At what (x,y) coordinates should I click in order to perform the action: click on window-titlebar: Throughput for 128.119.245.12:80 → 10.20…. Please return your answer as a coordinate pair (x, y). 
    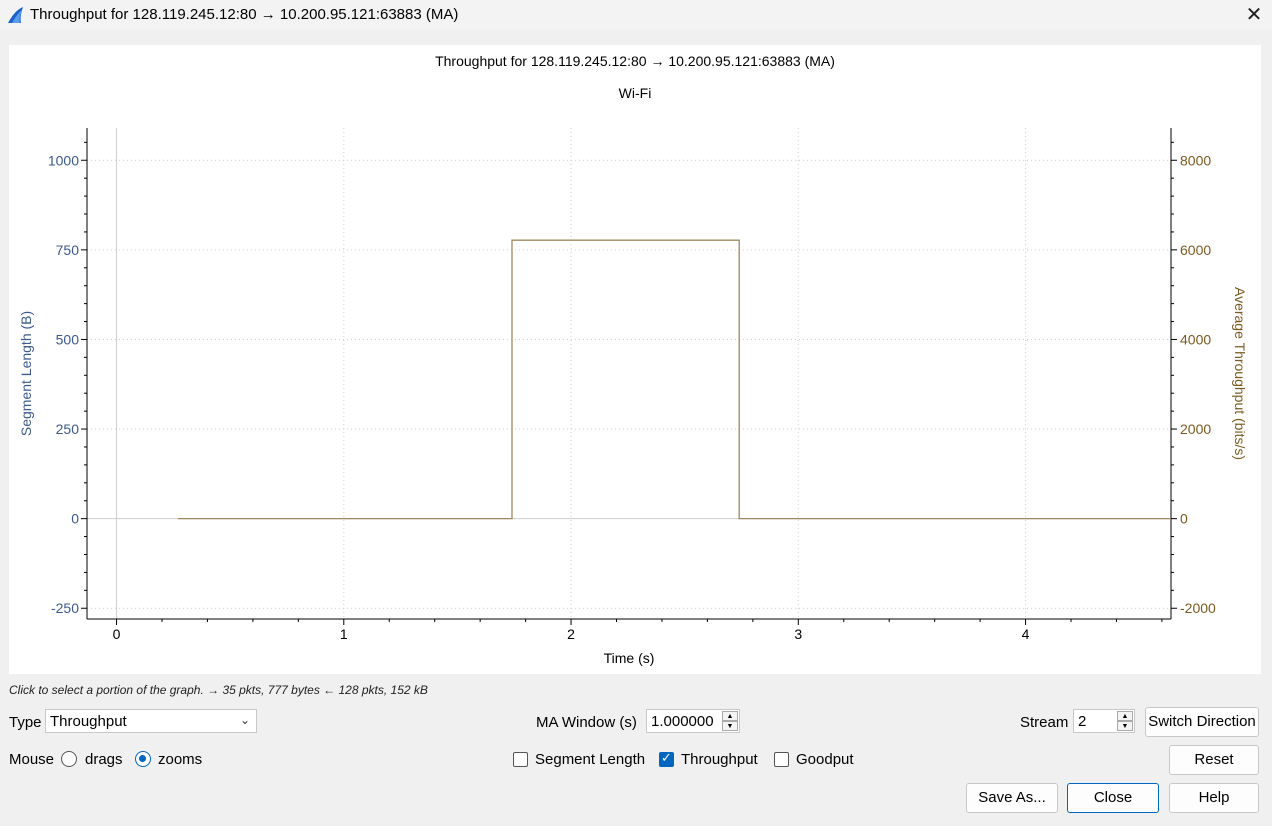
    Looking at the image, I should click on (636, 15).